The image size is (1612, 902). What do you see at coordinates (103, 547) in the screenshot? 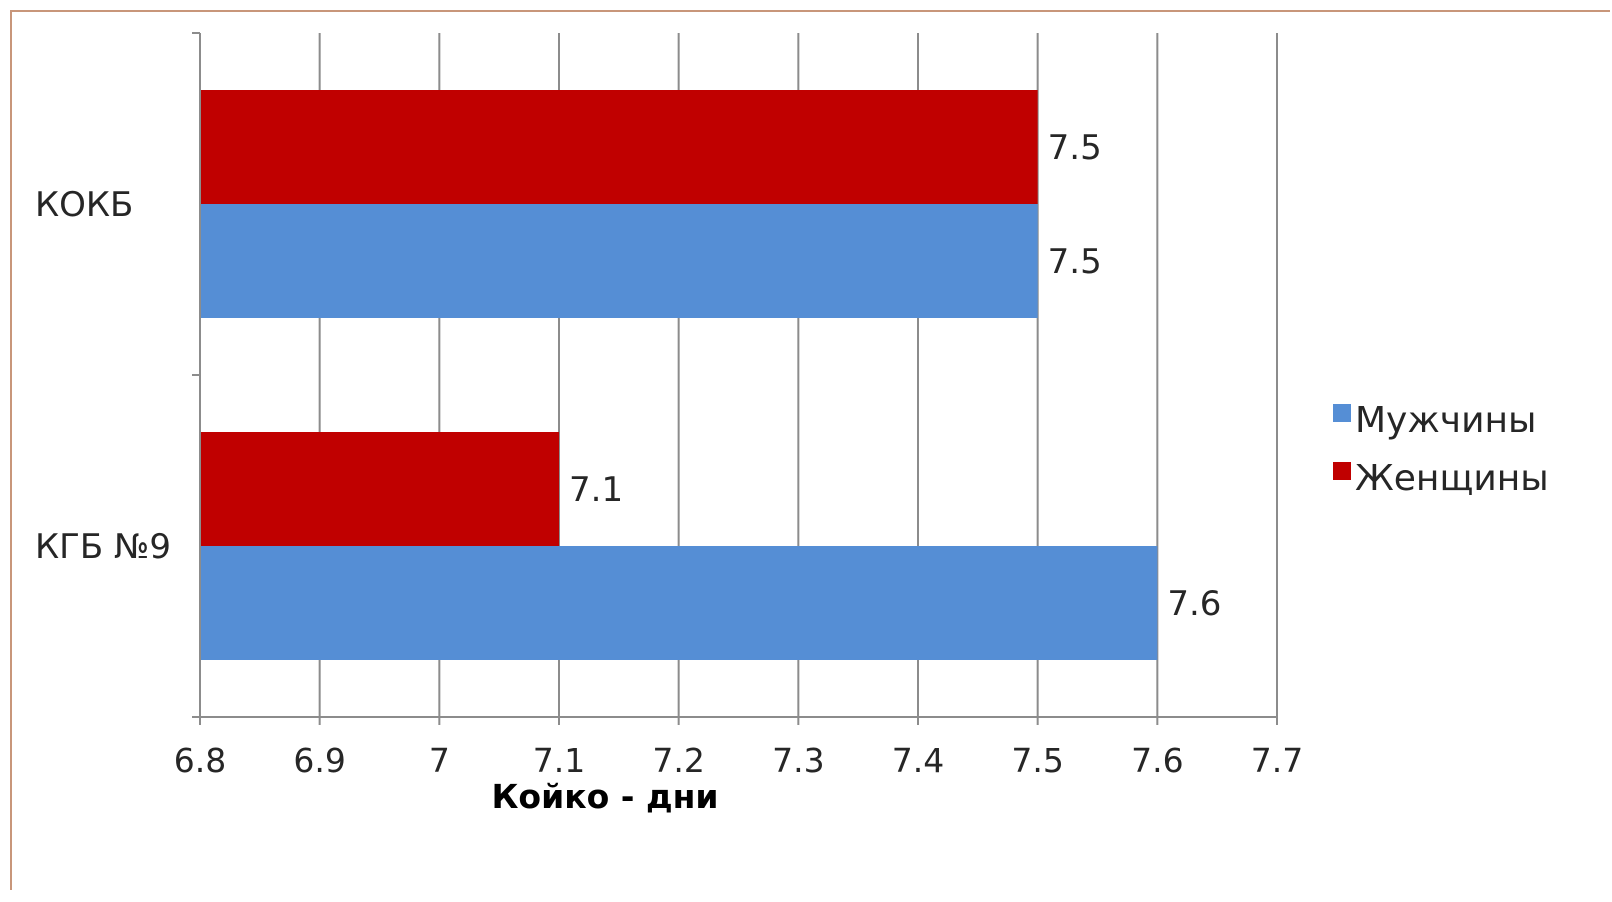
I see `category-label: КГБ №9` at bounding box center [103, 547].